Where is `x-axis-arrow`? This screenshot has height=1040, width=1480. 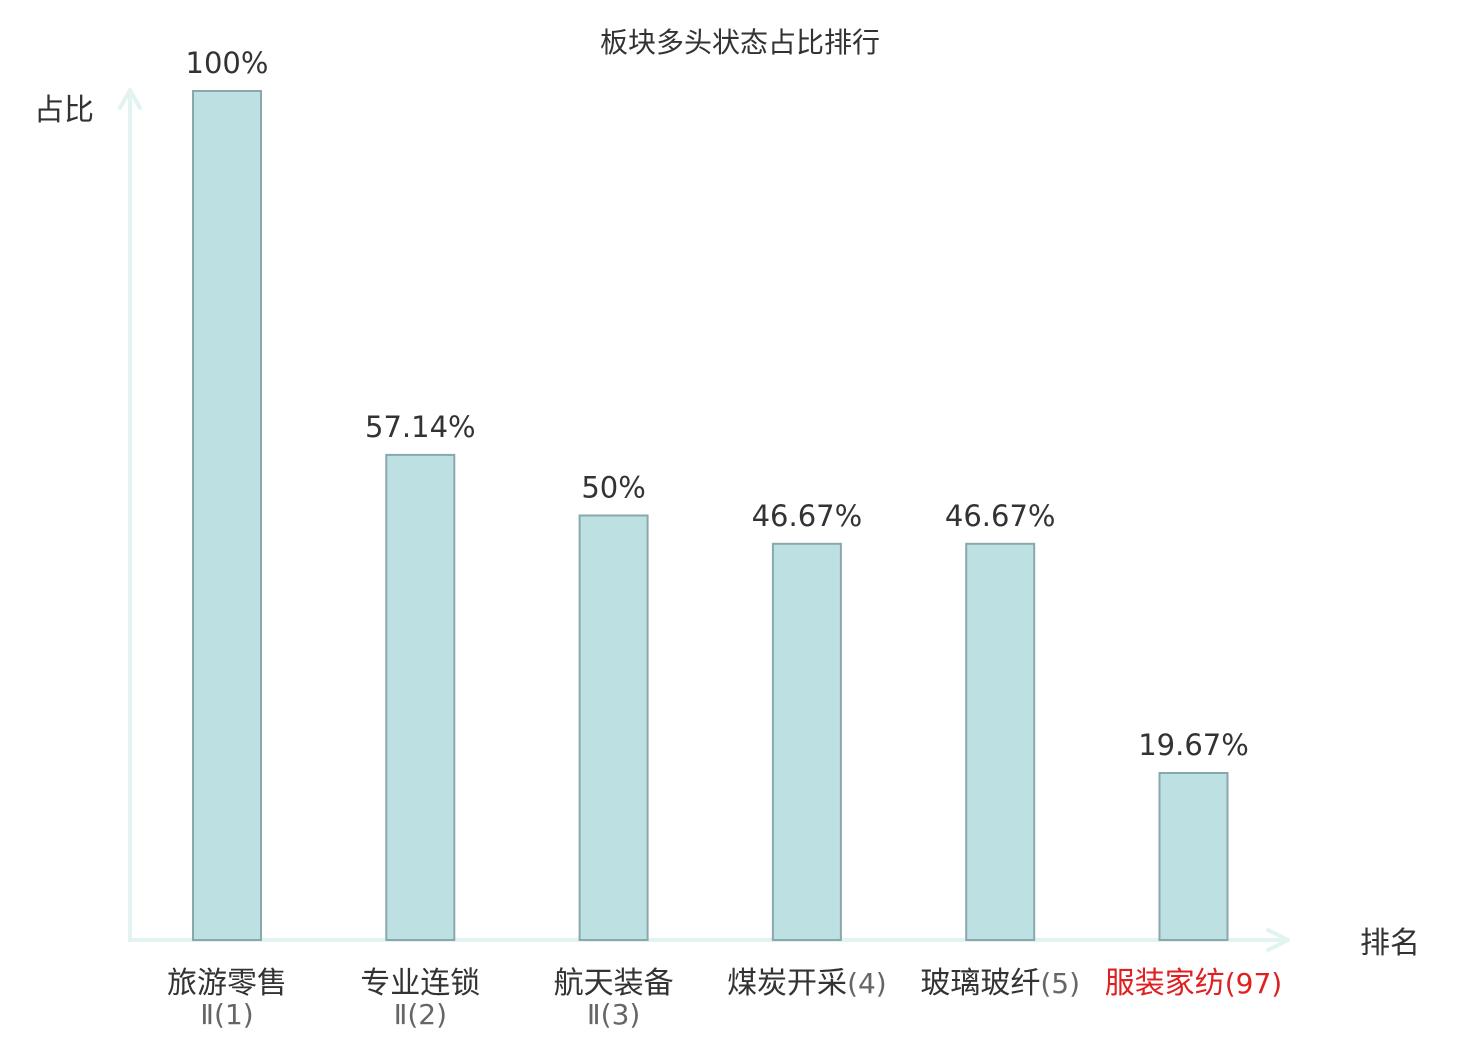
x-axis-arrow is located at coordinates (1278, 940).